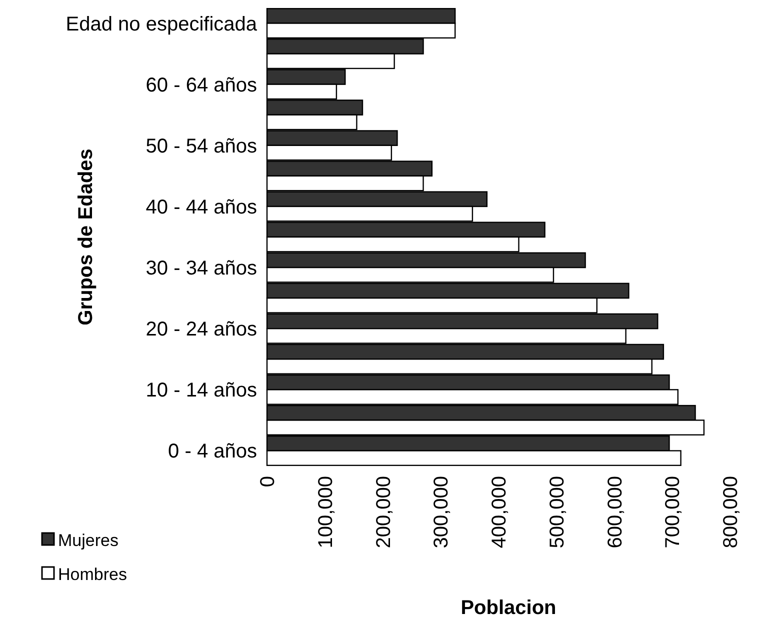  Describe the element at coordinates (162, 24) in the screenshot. I see `y-tick-label: Edad no especificada` at that location.